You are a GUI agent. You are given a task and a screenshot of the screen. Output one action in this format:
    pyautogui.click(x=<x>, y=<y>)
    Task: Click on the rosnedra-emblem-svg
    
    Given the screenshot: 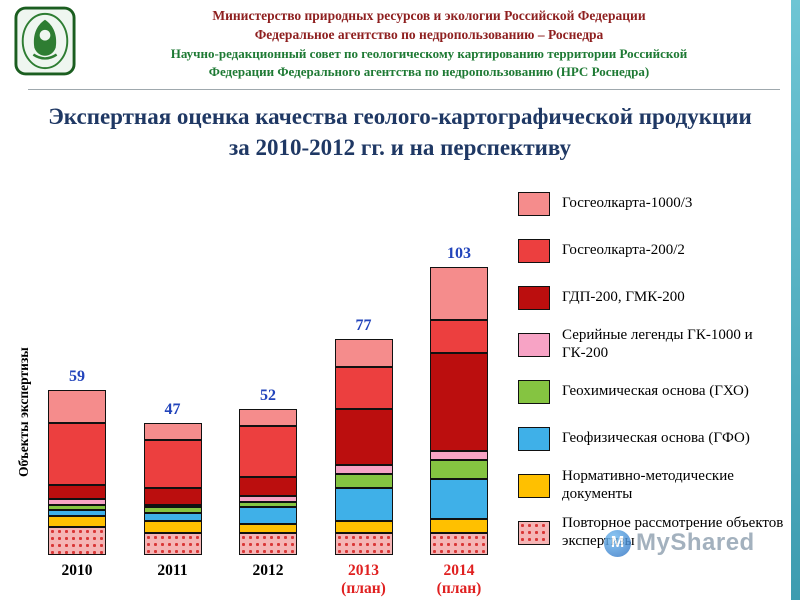 What is the action you would take?
    pyautogui.click(x=45, y=41)
    